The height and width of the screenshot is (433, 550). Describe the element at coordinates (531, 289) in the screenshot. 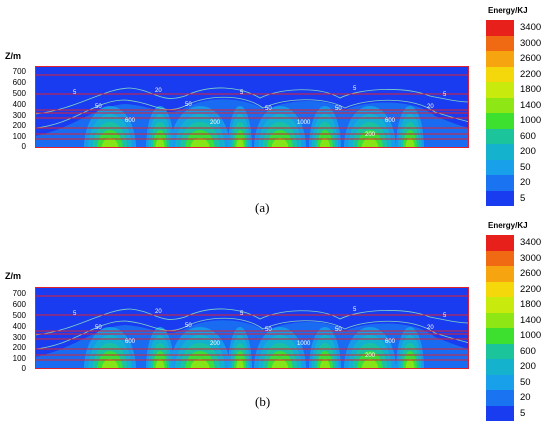

I see `legend-level-label: 2200` at that location.